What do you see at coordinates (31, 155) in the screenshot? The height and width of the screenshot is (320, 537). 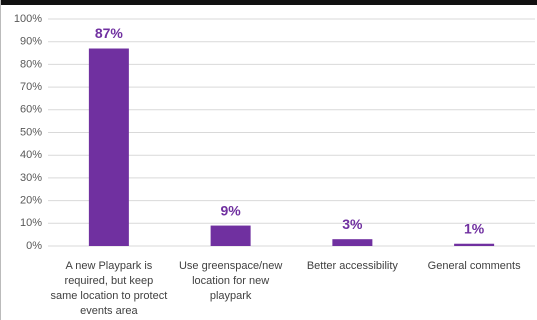 I see `y-tick-label: 40%` at bounding box center [31, 155].